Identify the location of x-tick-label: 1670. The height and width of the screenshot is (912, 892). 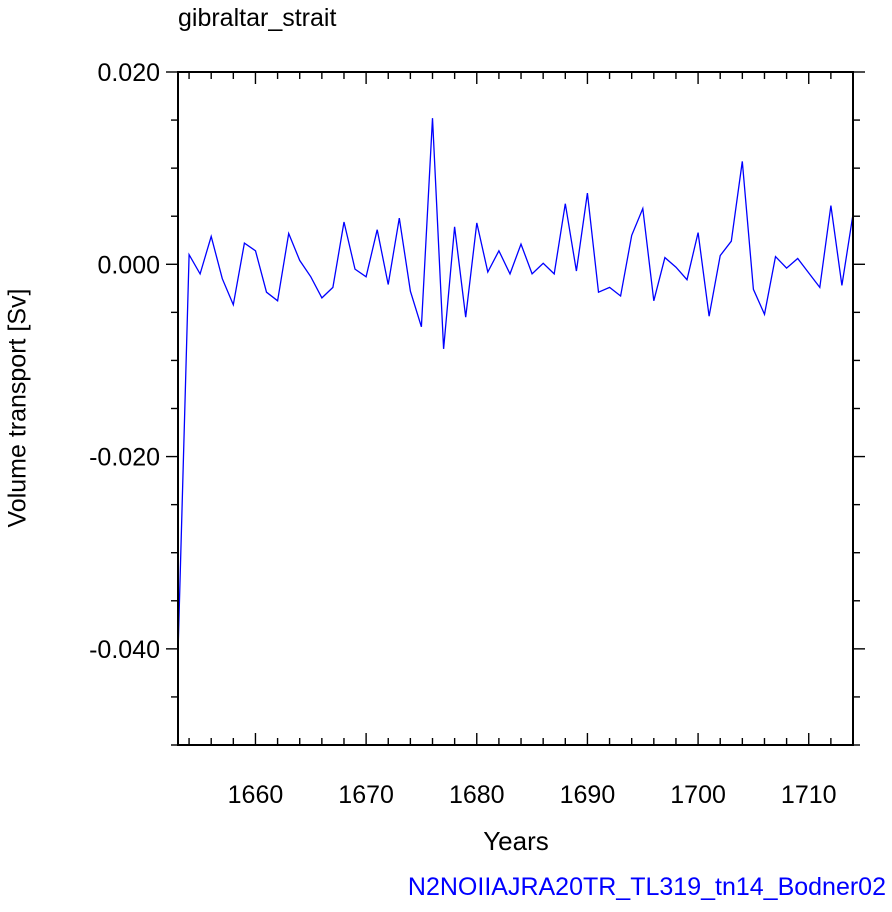
(366, 795).